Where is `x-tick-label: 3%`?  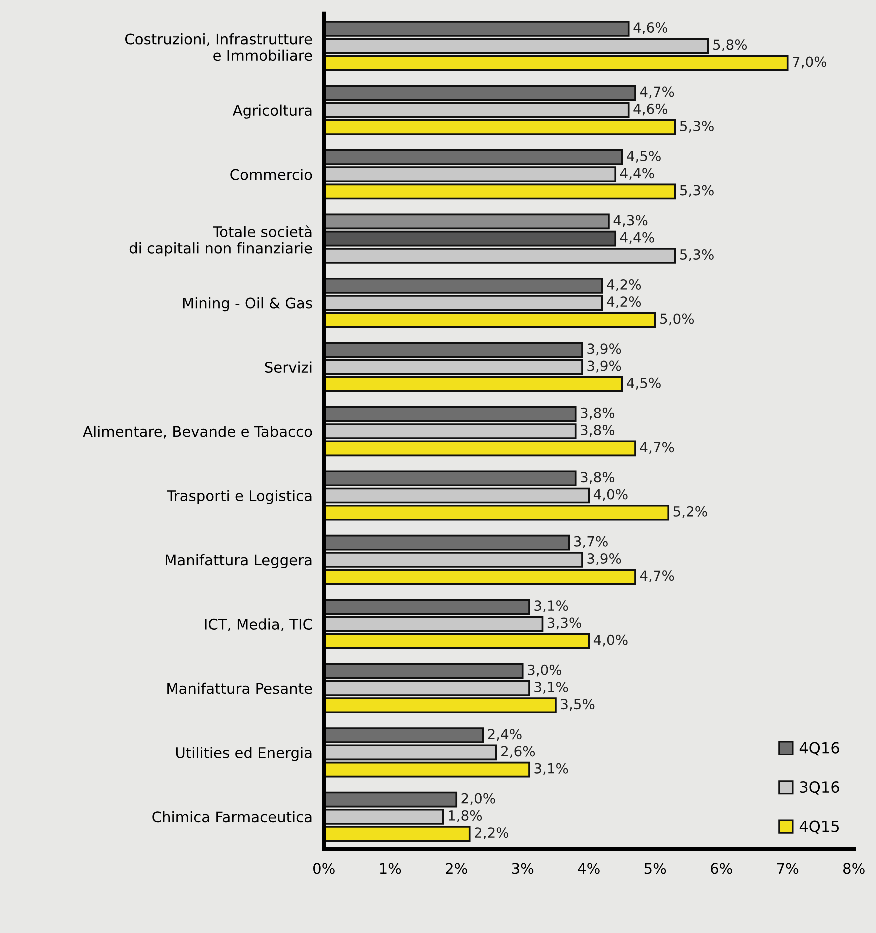
x-tick-label: 3% is located at coordinates (523, 868).